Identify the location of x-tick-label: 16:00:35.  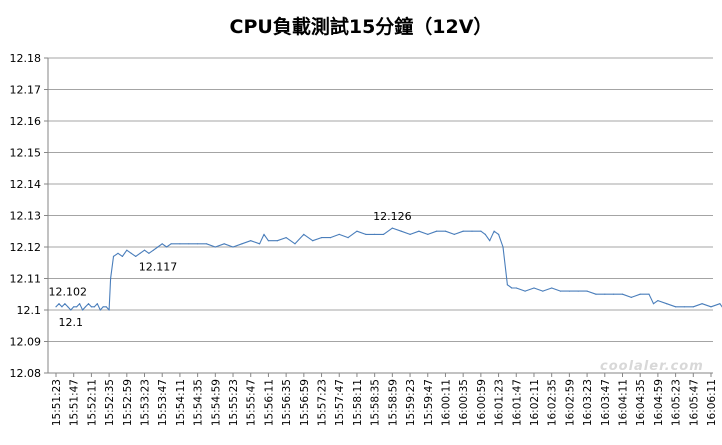
(464, 402).